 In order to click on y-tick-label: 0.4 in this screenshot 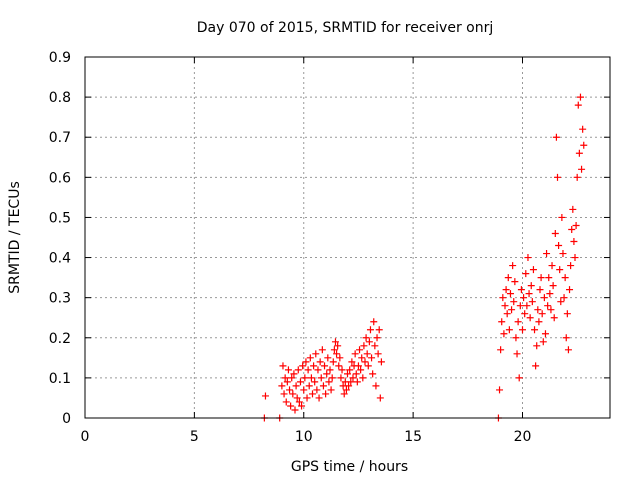, I will do `click(60, 259)`.